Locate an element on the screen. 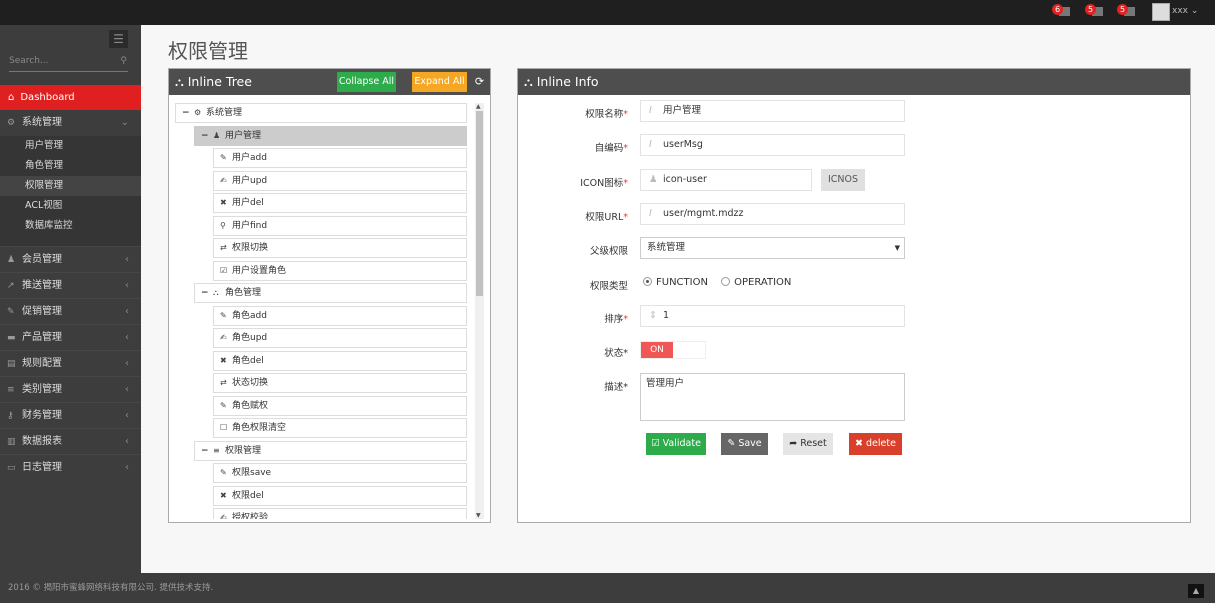 This screenshot has width=1215, height=603. list-icon: ≡ is located at coordinates (216, 450).